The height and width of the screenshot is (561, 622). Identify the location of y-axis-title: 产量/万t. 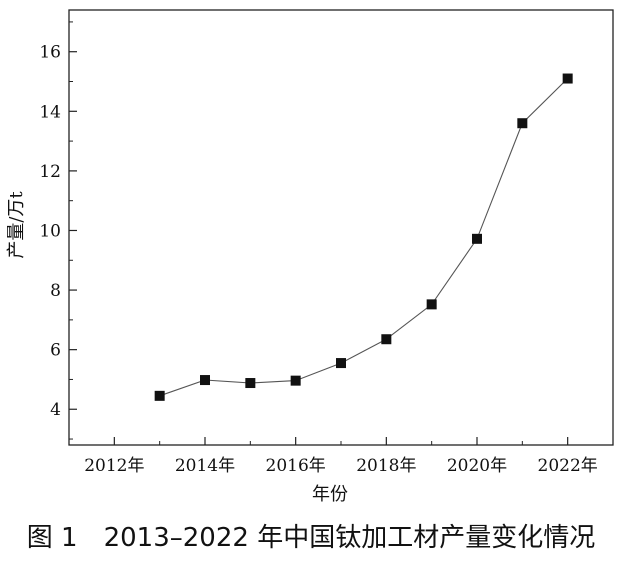
(16, 225).